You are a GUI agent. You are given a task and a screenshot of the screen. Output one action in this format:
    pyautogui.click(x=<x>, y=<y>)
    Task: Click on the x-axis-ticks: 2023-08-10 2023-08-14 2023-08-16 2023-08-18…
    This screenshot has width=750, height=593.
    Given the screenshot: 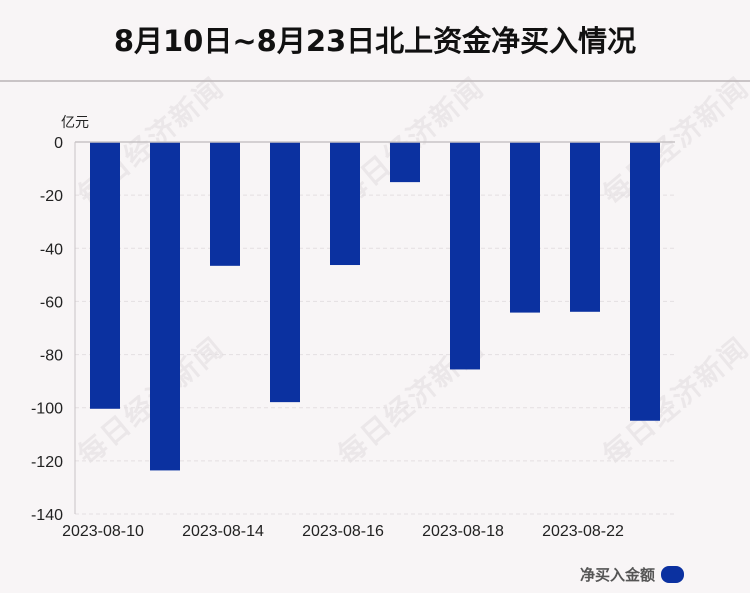 What is the action you would take?
    pyautogui.click(x=343, y=531)
    